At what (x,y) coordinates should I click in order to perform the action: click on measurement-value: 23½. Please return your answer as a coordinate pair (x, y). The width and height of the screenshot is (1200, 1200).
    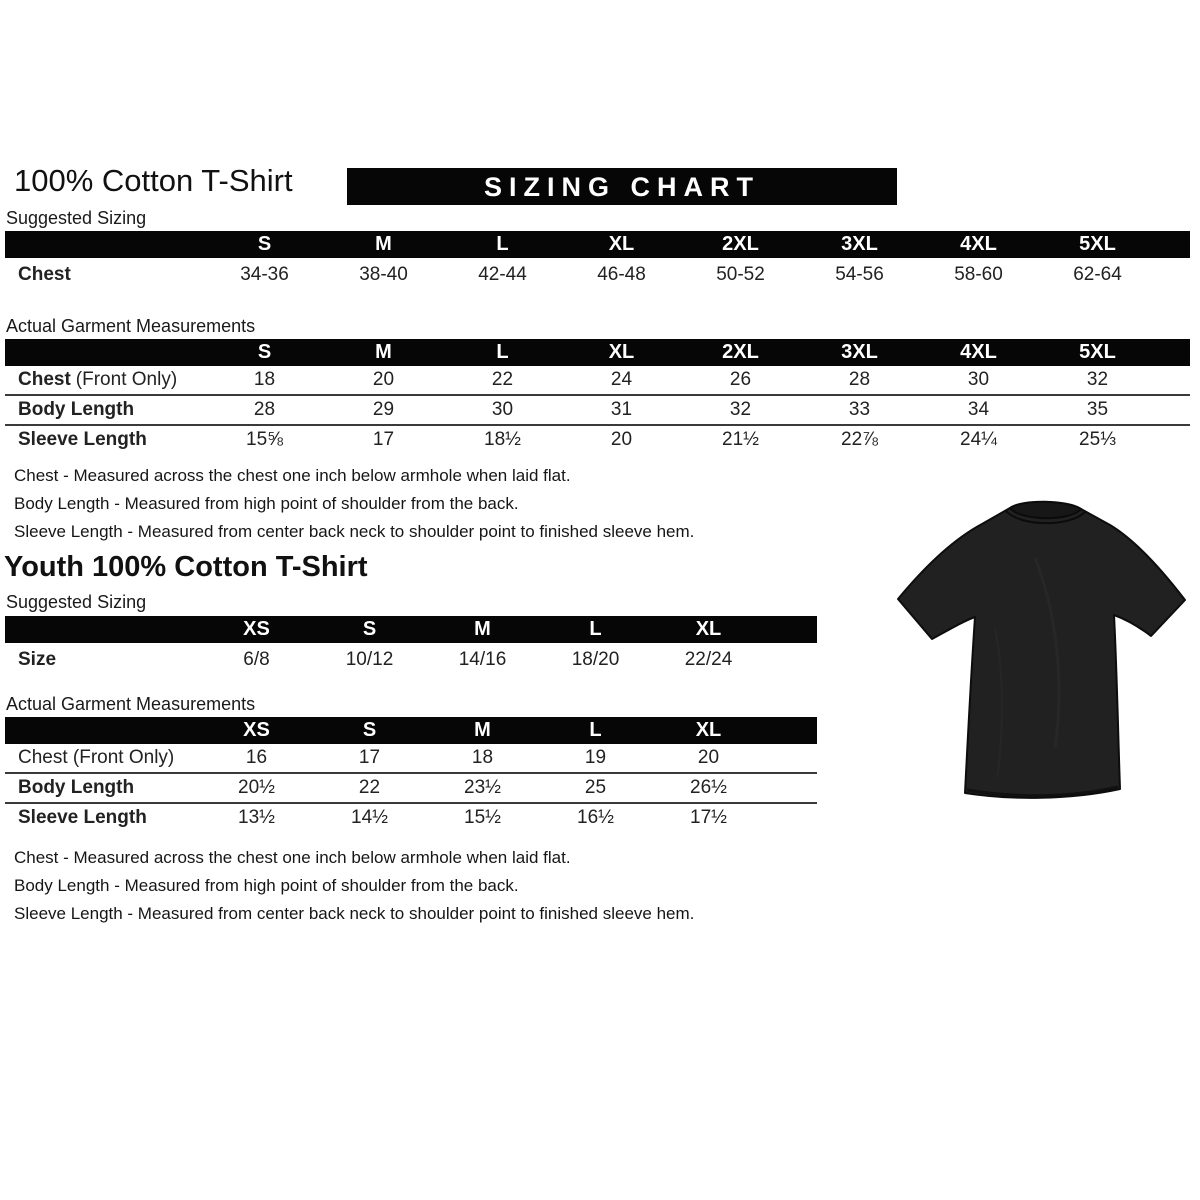
    Looking at the image, I should click on (482, 787).